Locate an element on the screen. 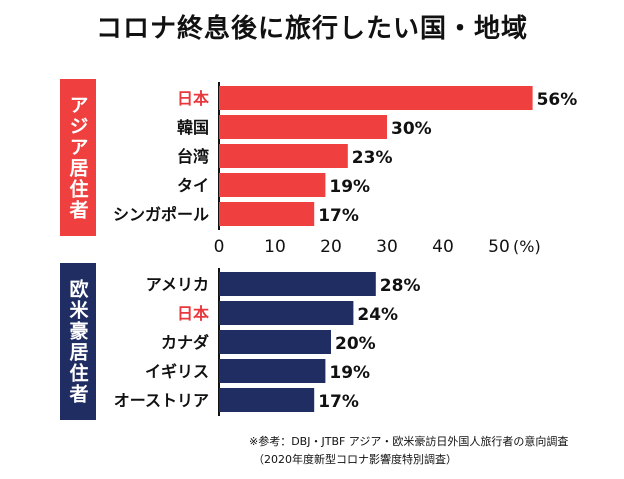  value-label-asia-4: 17% is located at coordinates (338, 216).